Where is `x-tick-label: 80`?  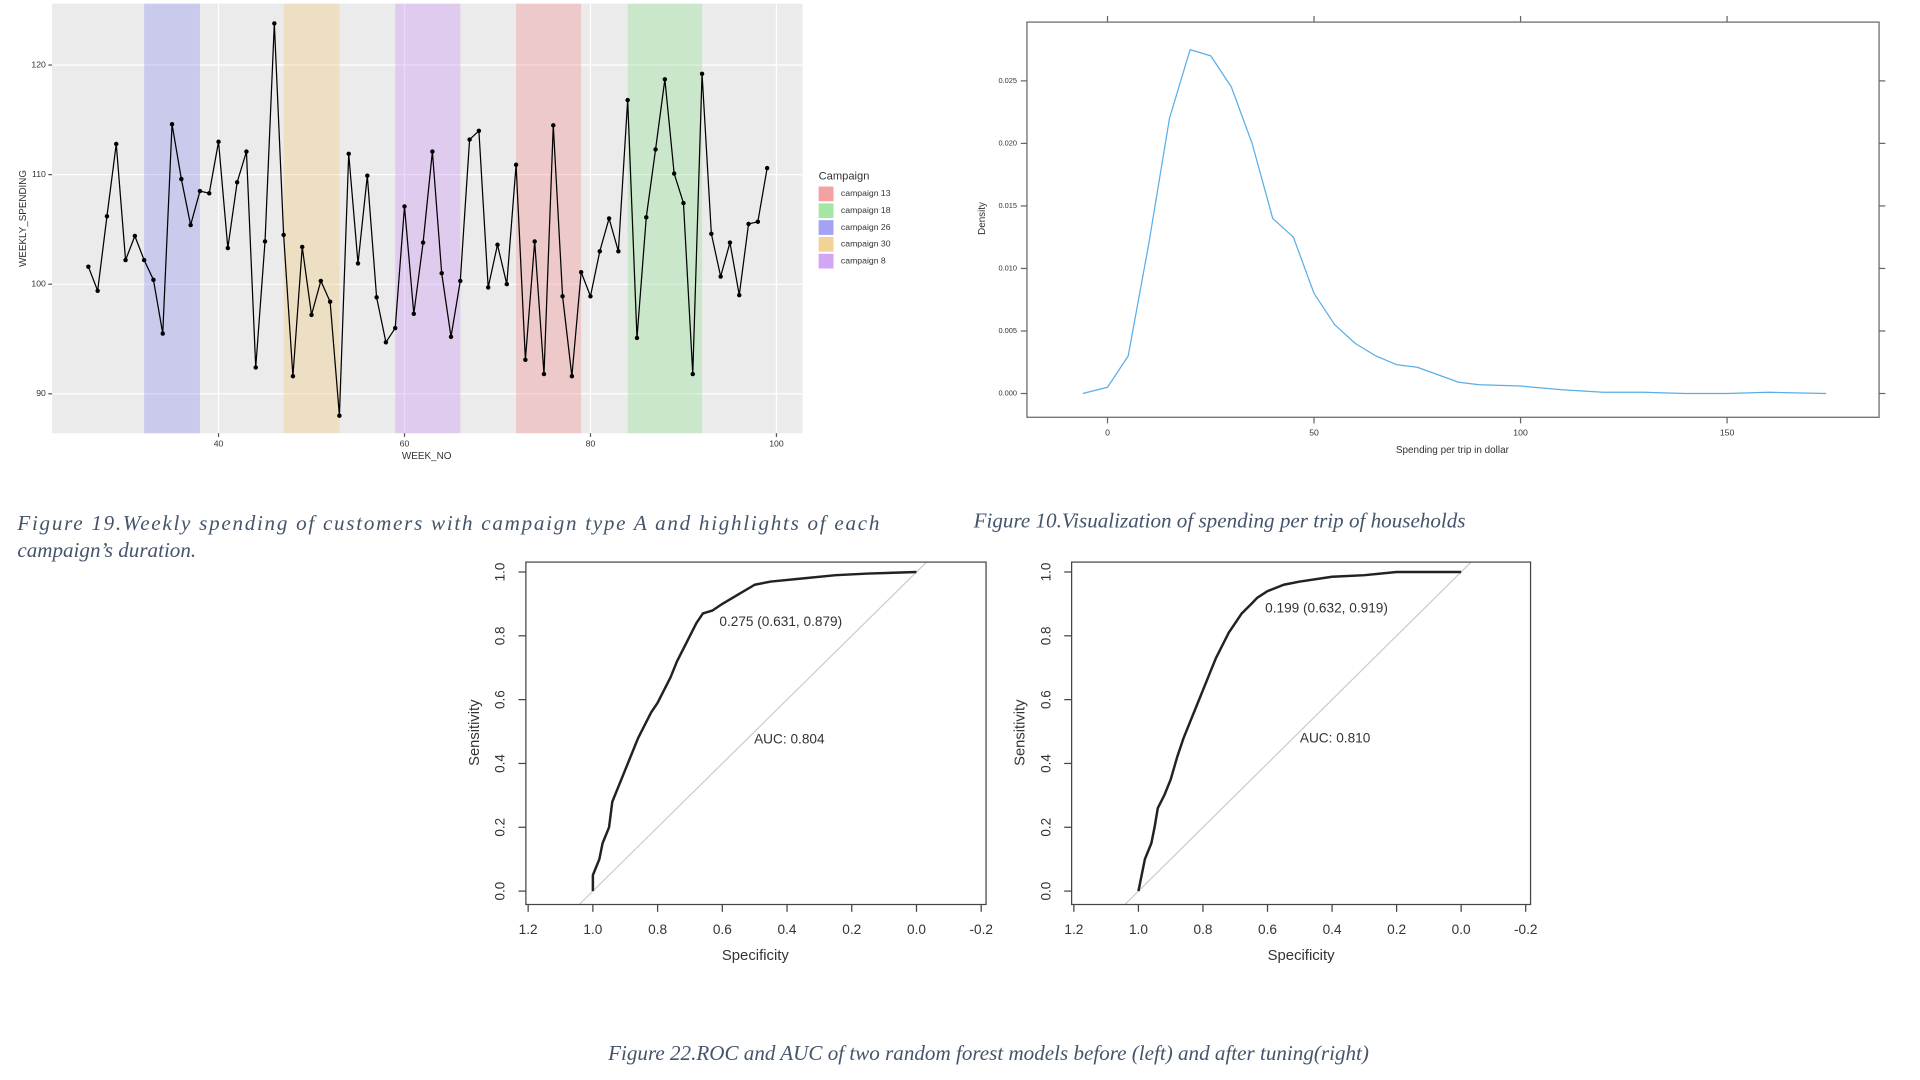
x-tick-label: 80 is located at coordinates (591, 444).